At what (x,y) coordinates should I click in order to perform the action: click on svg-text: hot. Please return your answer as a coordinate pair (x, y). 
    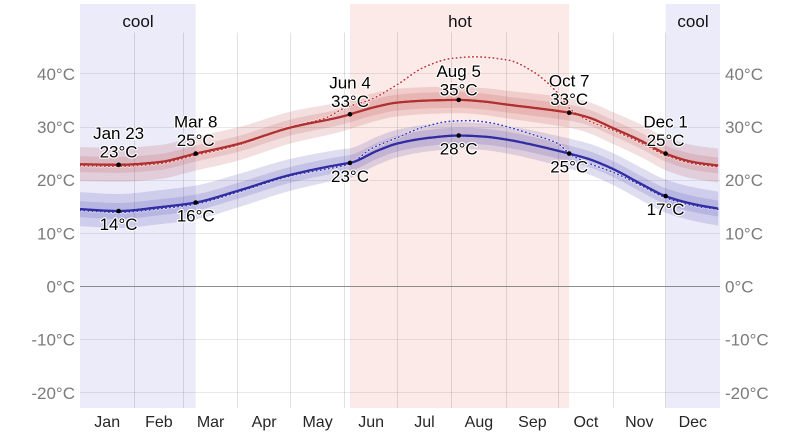
    Looking at the image, I should click on (460, 21).